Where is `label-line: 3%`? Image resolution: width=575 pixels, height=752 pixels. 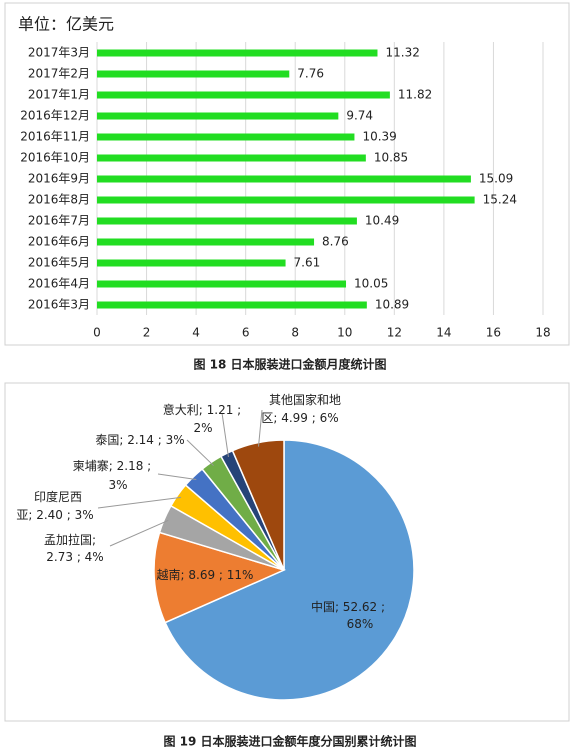 label-line: 3% is located at coordinates (117, 485).